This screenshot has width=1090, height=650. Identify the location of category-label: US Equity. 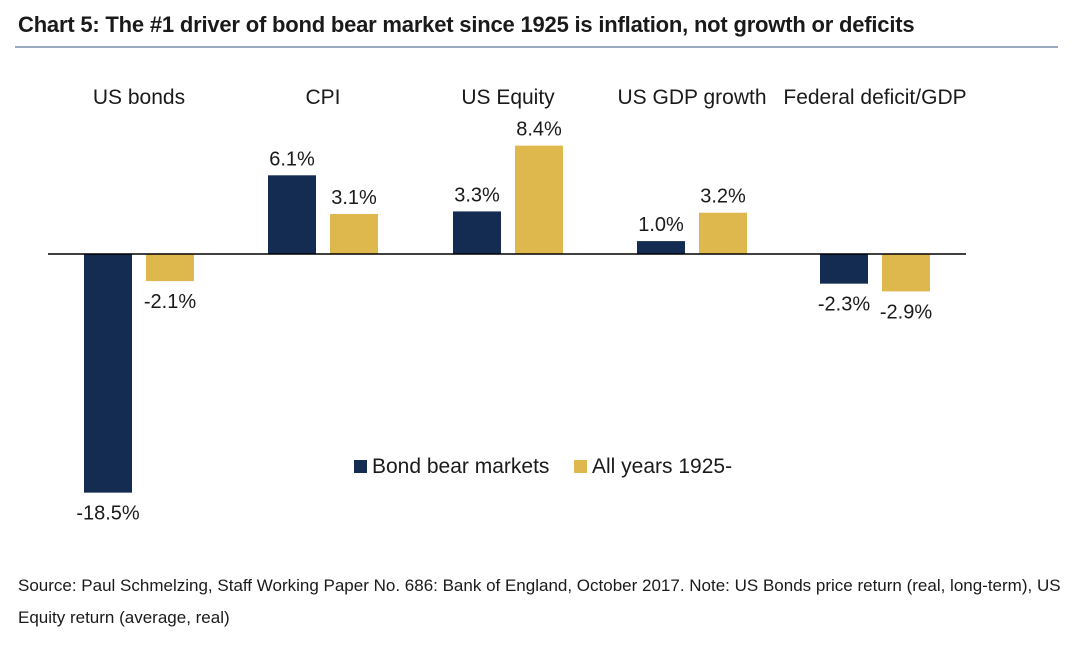
(508, 97).